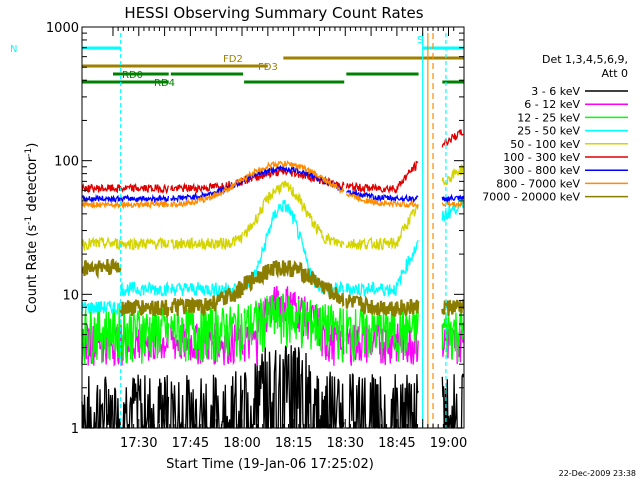 This screenshot has width=640, height=480. I want to click on x-axis-title: Start Time (19-Jan-06 17:25:02), so click(270, 464).